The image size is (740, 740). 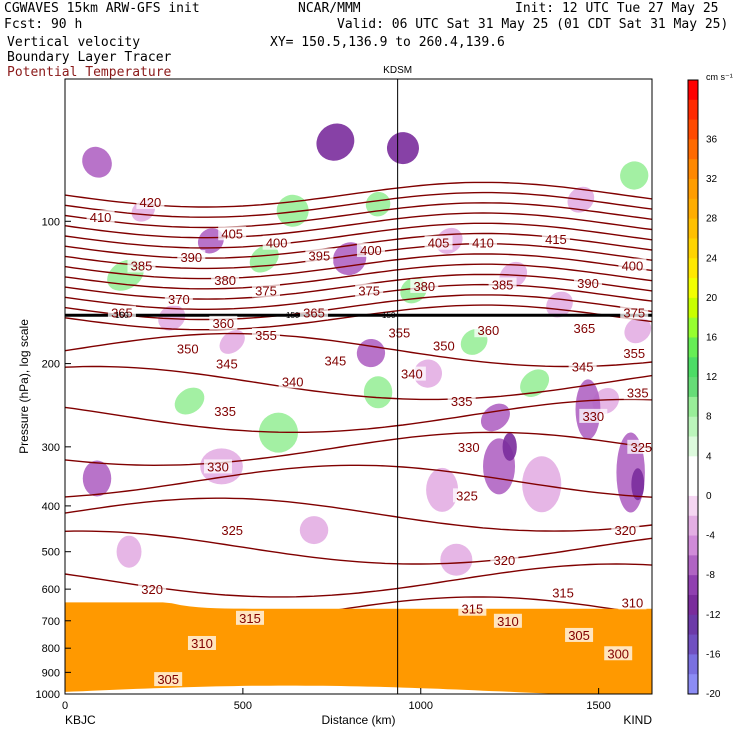 What do you see at coordinates (637, 720) in the screenshot?
I see `station-right-label: KIND` at bounding box center [637, 720].